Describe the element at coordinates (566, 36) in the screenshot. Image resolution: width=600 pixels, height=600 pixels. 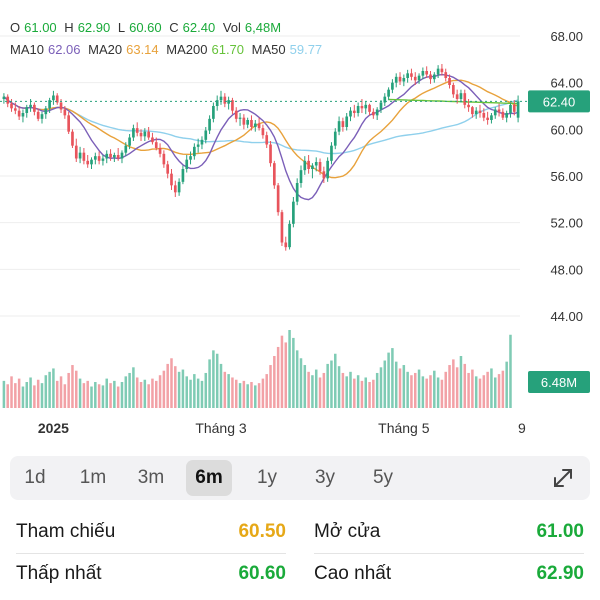
I see `y-tick-label: 68.00` at that location.